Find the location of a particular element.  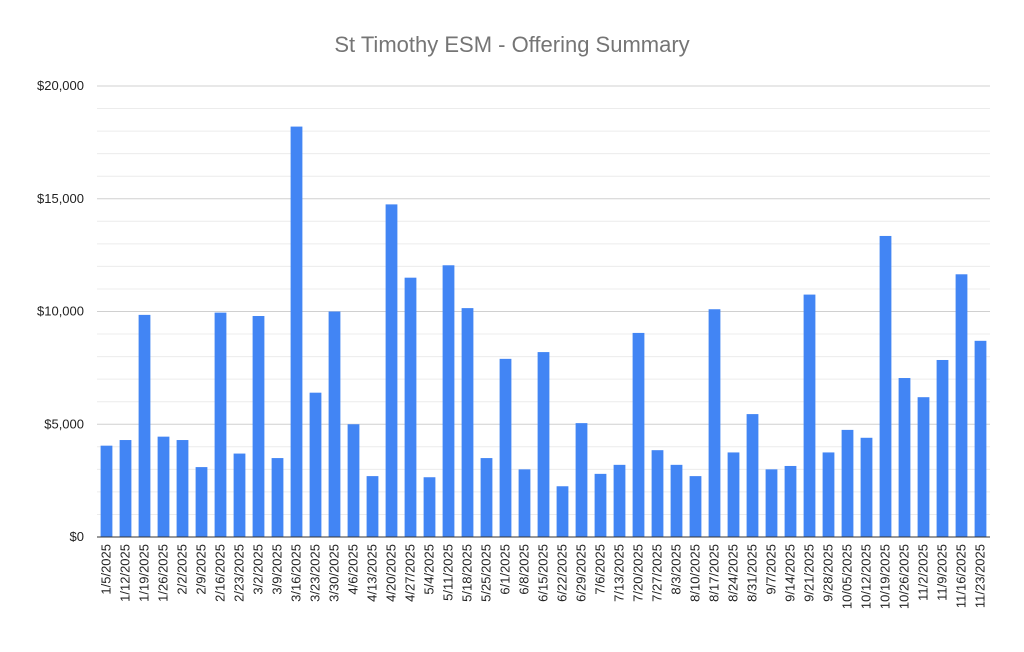

x-tick-label: 7/13/2025 is located at coordinates (619, 573).